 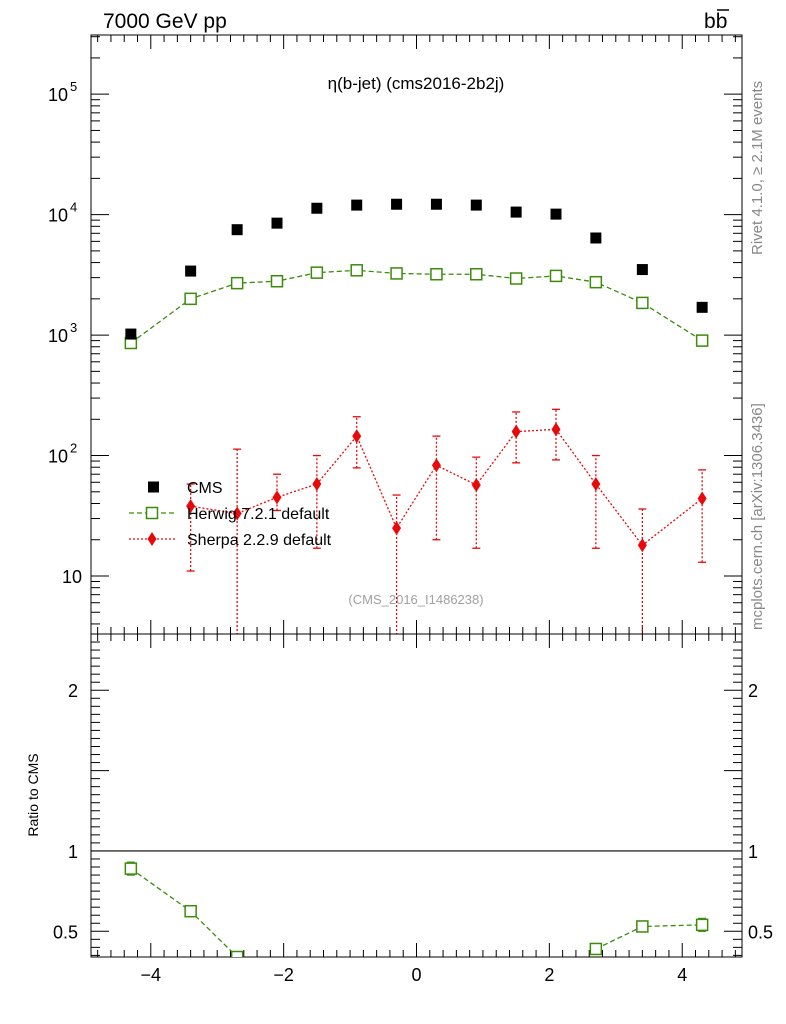 What do you see at coordinates (73, 207) in the screenshot?
I see `y-tick-exponent: 4` at bounding box center [73, 207].